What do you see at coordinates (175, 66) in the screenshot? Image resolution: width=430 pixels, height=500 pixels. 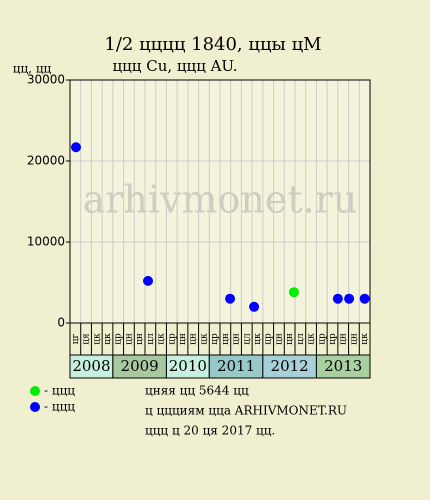 I see `chart-subtitle: ццц Cu, ццц AU.` at bounding box center [175, 66].